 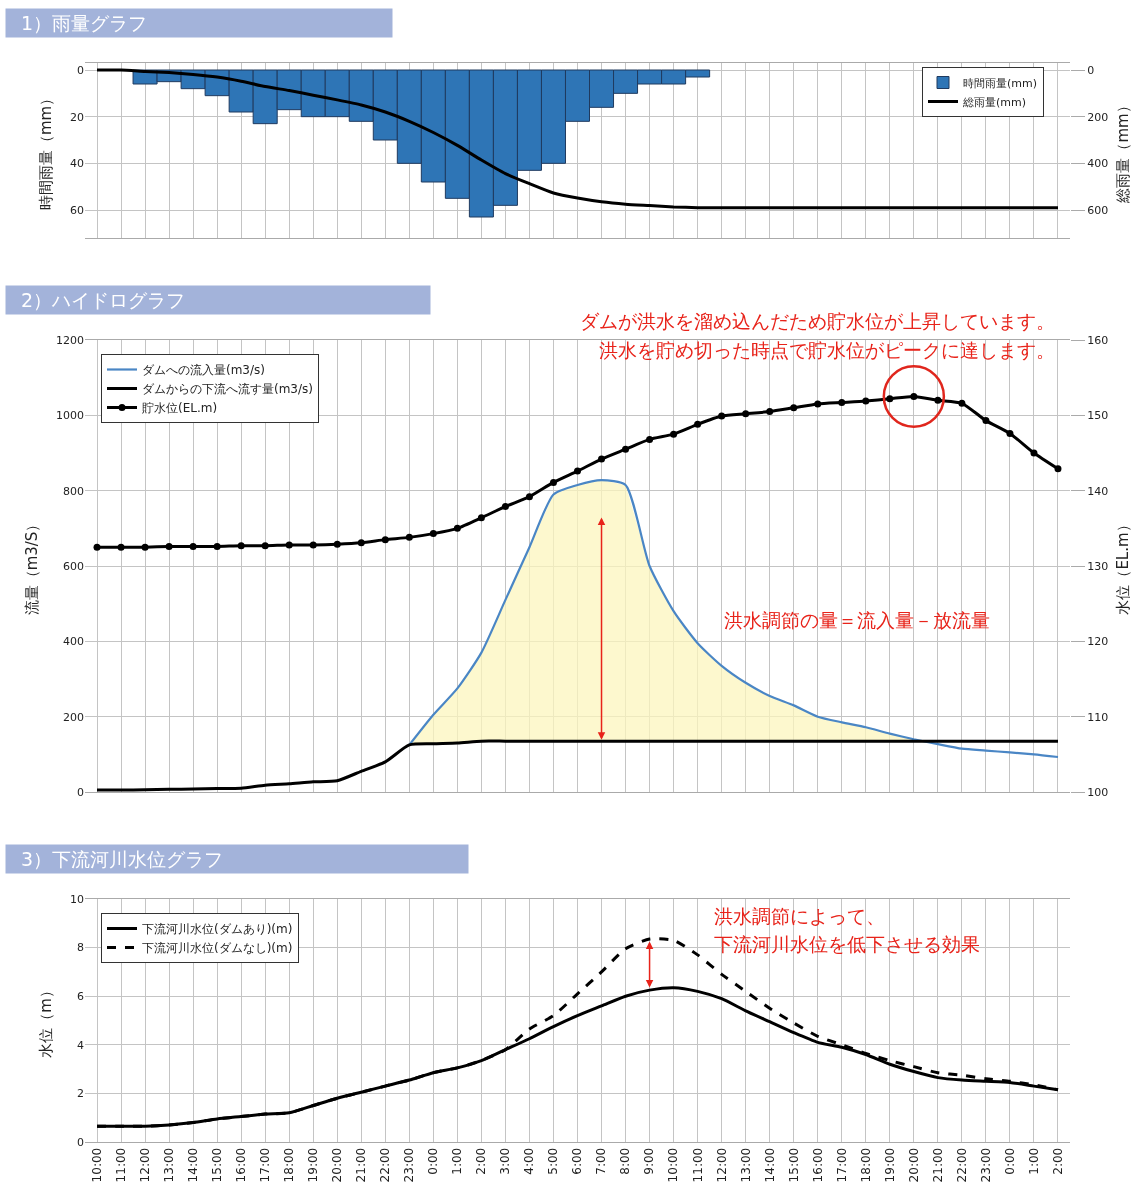 What do you see at coordinates (985, 1165) in the screenshot?
I see `x-tick-label: 23:00` at bounding box center [985, 1165].